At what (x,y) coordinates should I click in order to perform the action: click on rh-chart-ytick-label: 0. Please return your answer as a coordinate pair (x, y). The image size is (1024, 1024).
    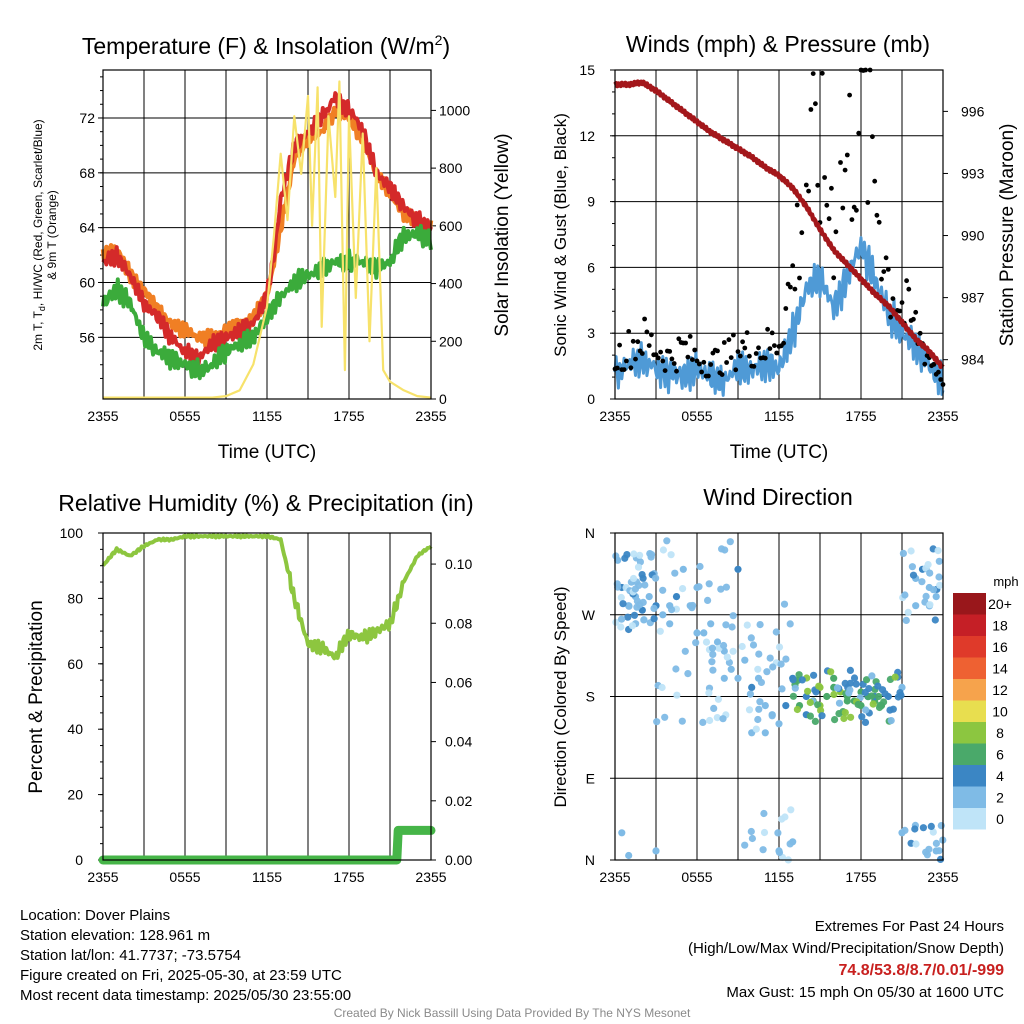
    Looking at the image, I should click on (79, 860).